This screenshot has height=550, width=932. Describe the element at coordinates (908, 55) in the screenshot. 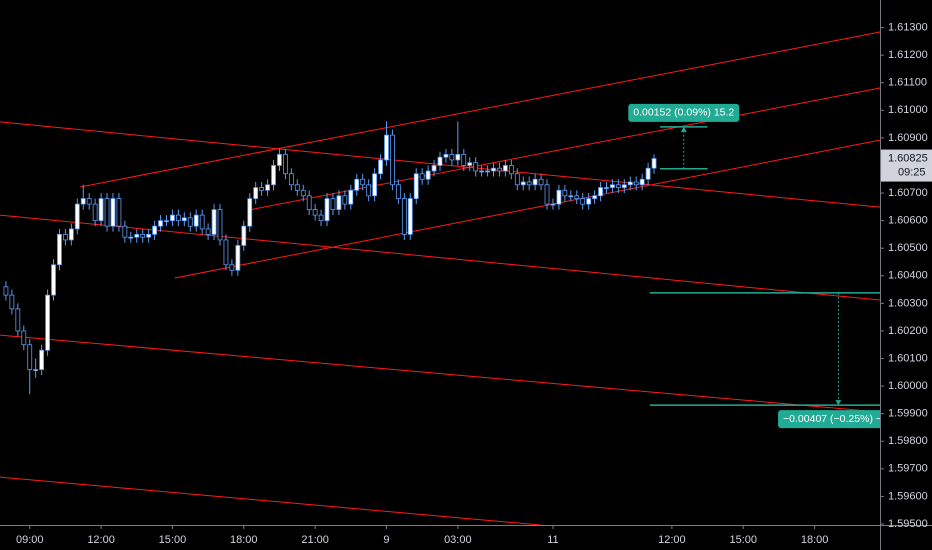

I see `y-tick-label: 1.61200` at that location.